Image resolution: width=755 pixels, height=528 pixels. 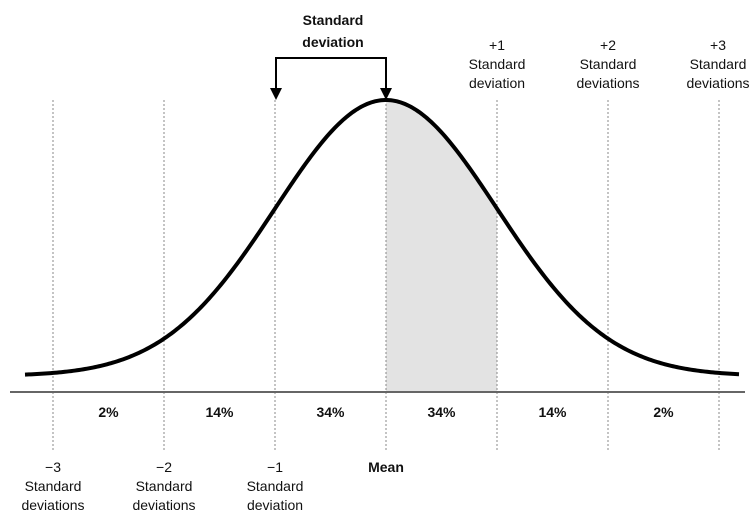 I want to click on title-line: deviation, so click(x=332, y=42).